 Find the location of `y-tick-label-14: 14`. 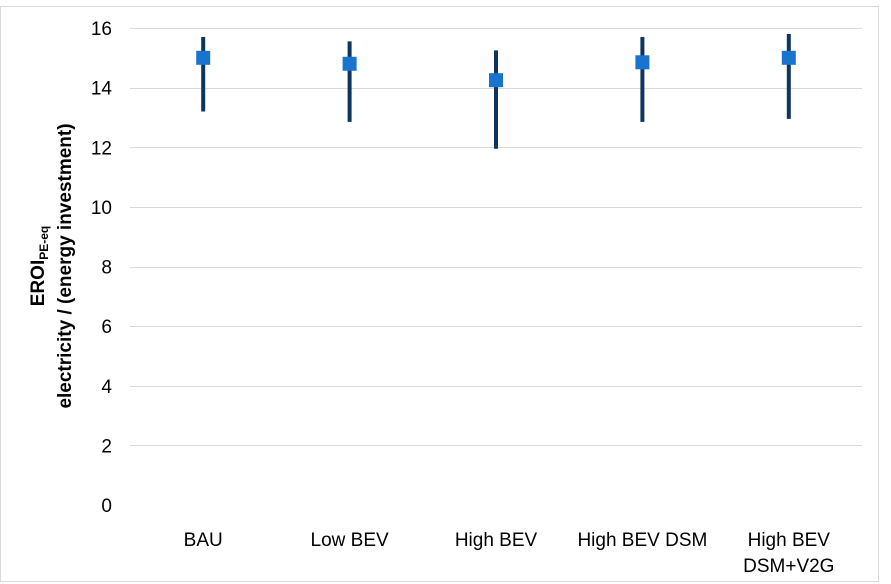

y-tick-label-14: 14 is located at coordinates (102, 89).